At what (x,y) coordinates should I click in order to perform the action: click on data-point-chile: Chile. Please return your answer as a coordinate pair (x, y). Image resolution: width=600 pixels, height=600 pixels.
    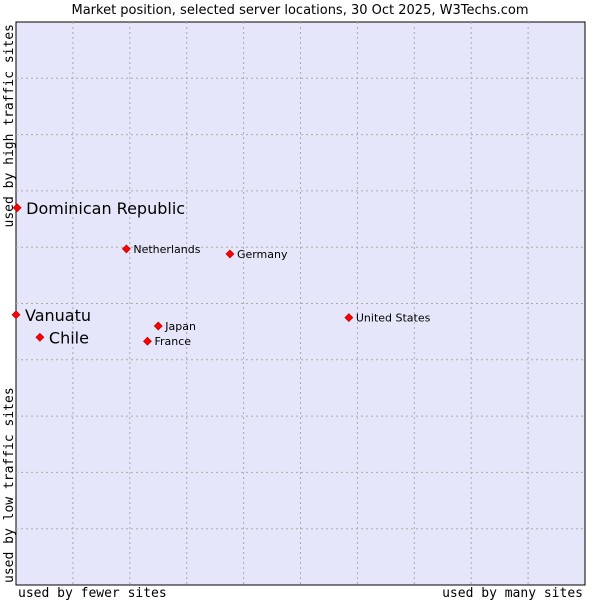
    Looking at the image, I should click on (62, 337).